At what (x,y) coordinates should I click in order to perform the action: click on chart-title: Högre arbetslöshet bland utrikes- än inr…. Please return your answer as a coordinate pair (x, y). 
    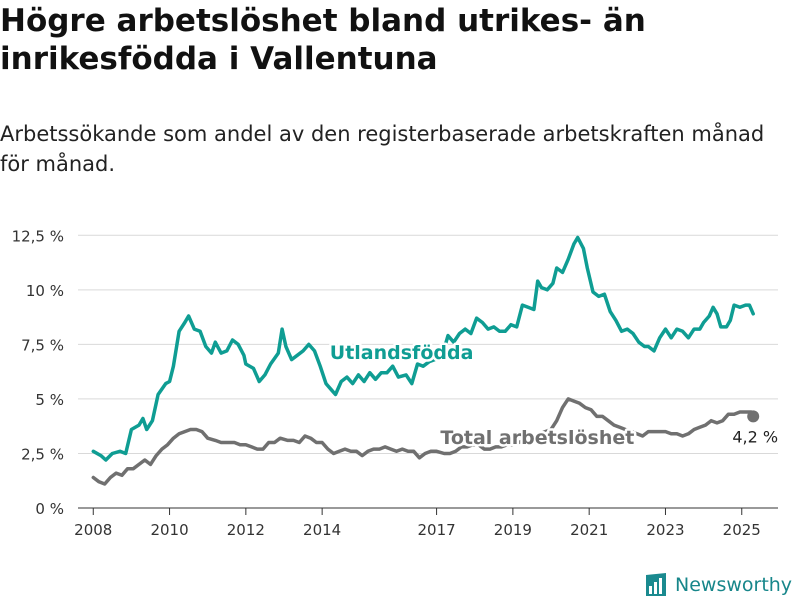
    Looking at the image, I should click on (323, 40).